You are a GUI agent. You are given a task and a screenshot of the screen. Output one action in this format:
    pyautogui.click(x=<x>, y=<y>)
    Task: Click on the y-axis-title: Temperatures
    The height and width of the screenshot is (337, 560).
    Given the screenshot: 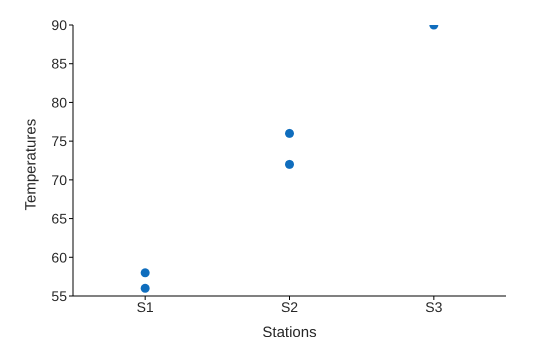 What is the action you would take?
    pyautogui.click(x=31, y=164)
    